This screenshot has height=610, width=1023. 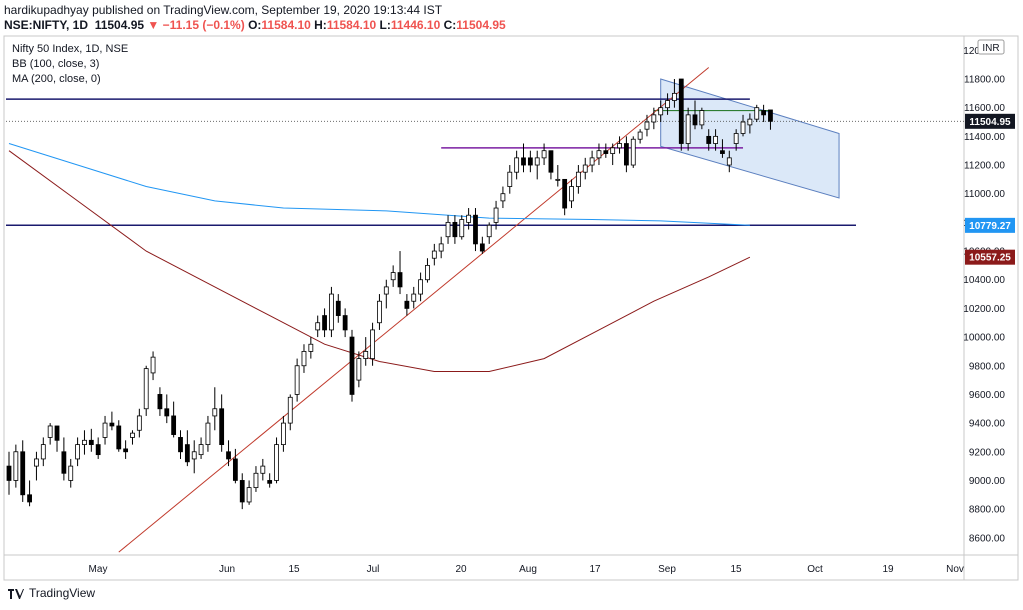 What do you see at coordinates (990, 257) in the screenshot?
I see `price-tag-bg` at bounding box center [990, 257].